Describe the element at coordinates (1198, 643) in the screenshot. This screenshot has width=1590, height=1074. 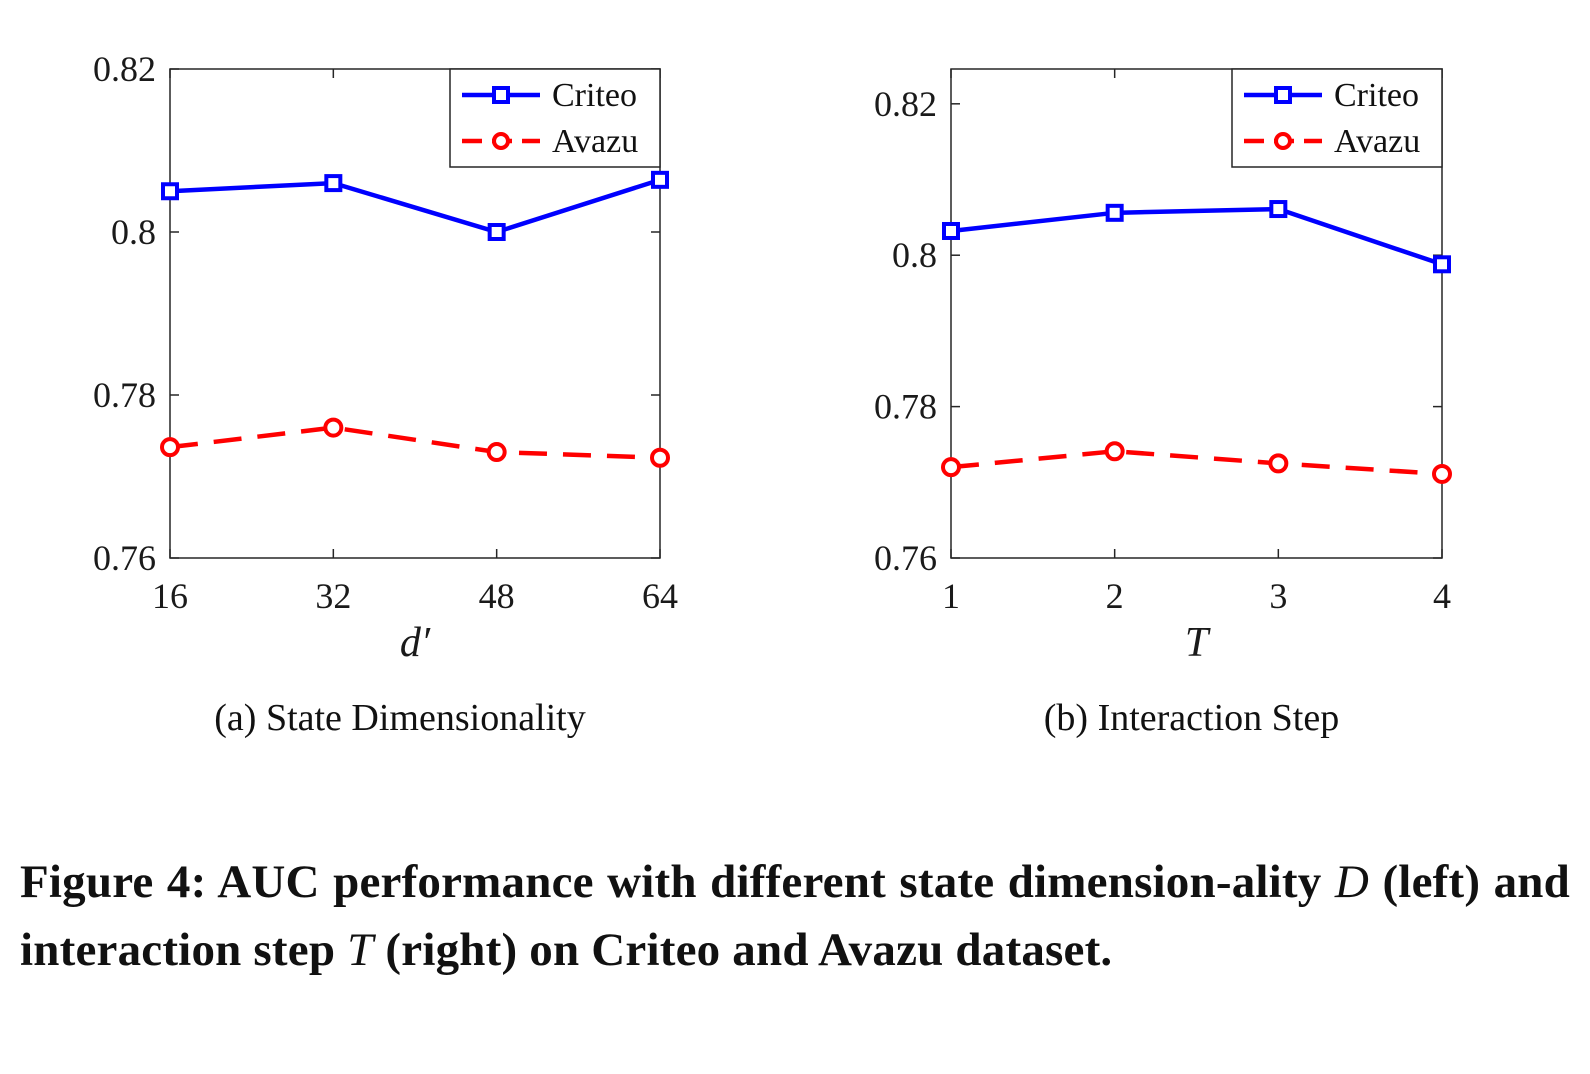
I see `x-axis-label: T` at that location.